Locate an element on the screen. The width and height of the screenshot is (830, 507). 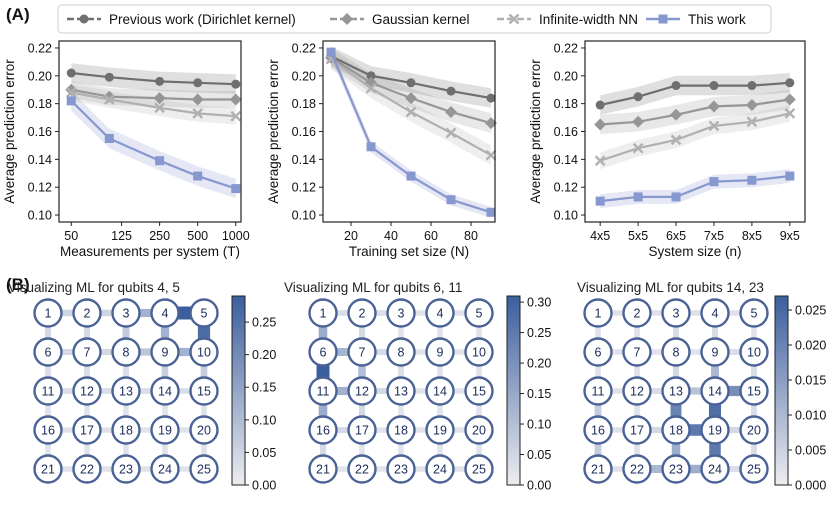
series-line is located at coordinates (694, 94).